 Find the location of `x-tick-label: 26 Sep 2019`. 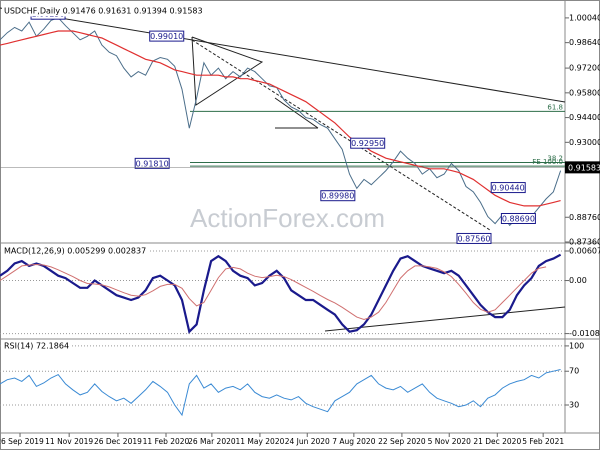

x-tick-label: 26 Sep 2019 is located at coordinates (22, 441).